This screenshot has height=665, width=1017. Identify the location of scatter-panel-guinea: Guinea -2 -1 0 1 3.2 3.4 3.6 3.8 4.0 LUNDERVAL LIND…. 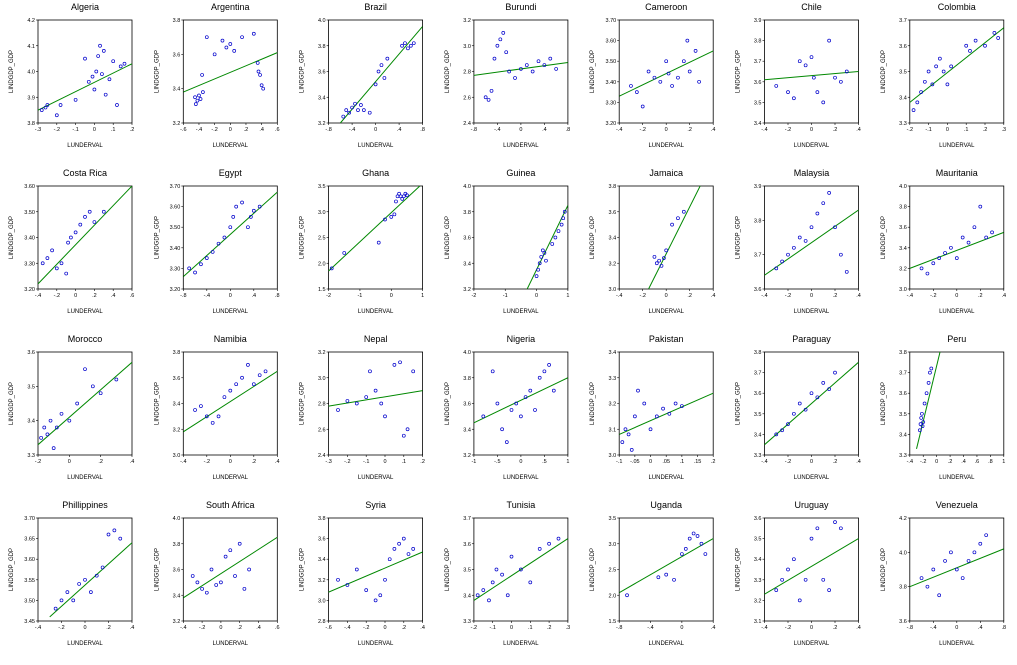
(507, 241).